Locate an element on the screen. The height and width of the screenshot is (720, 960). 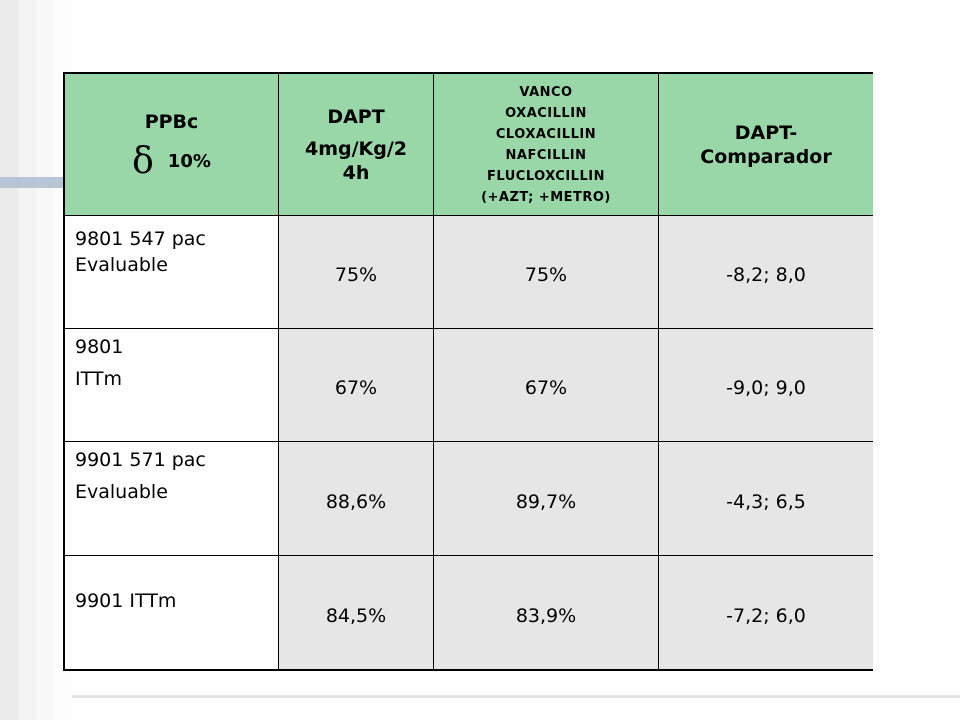
header-comparator-line: NAFCILLIN is located at coordinates (546, 155).